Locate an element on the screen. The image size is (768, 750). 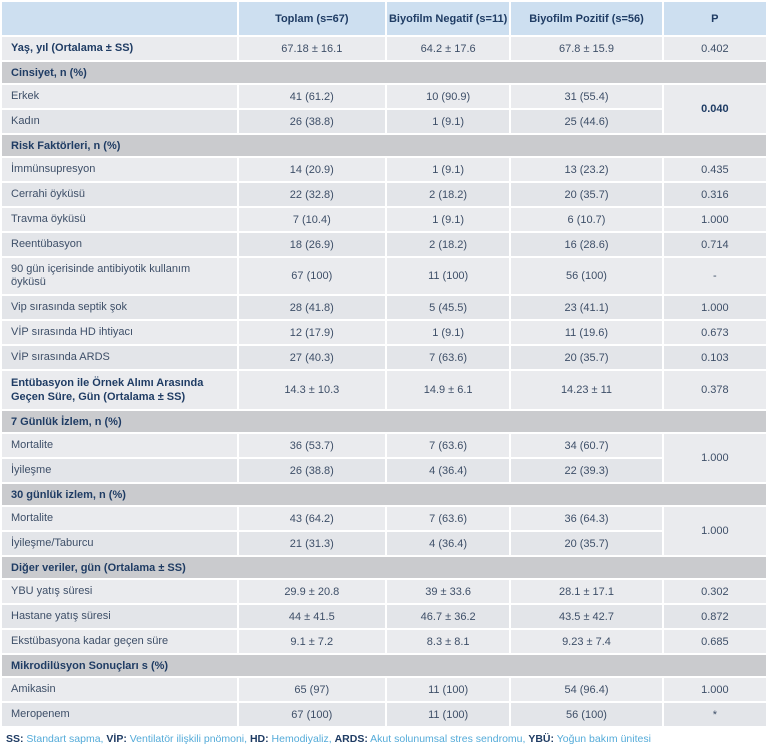
value-cell: 46.7 ± 36.2 is located at coordinates (448, 616).